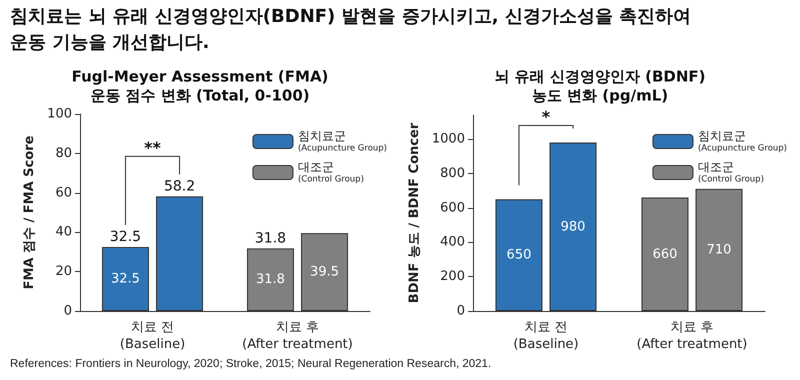  Describe the element at coordinates (546, 117) in the screenshot. I see `annotation: *` at that location.